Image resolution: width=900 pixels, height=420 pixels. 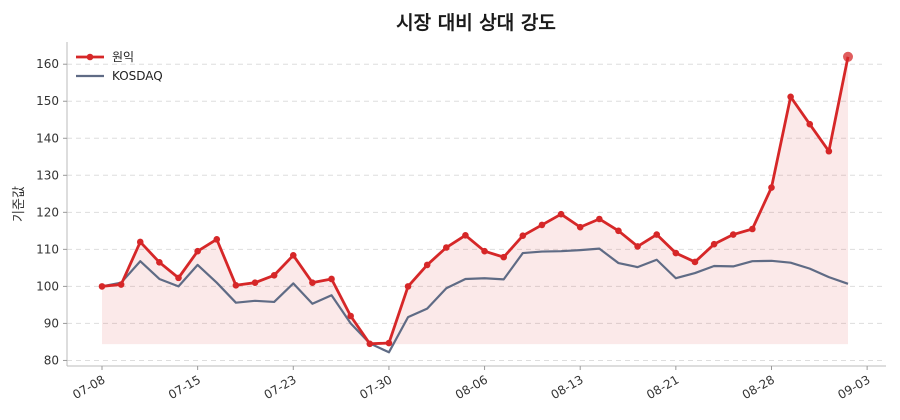 What do you see at coordinates (47, 101) in the screenshot?
I see `y-tick-label-150: 150` at bounding box center [47, 101].